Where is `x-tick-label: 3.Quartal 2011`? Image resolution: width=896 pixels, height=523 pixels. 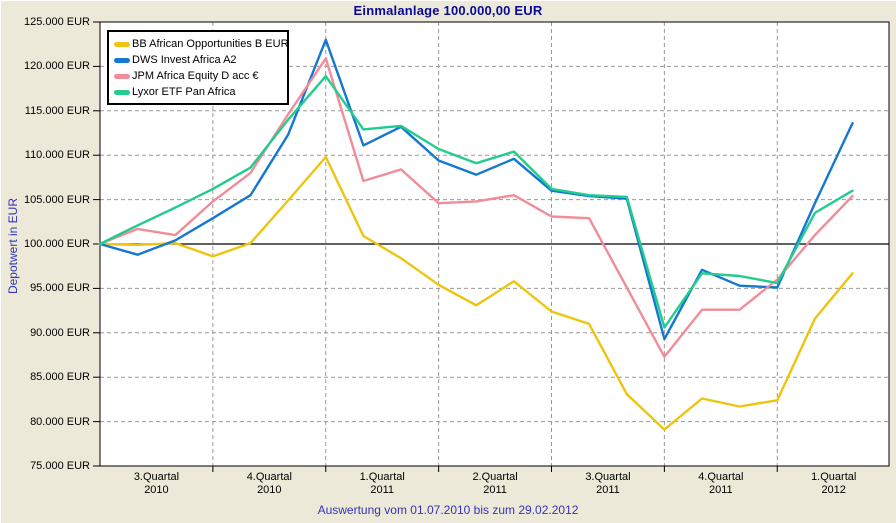
x-tick-label: 3.Quartal 2011 is located at coordinates (608, 483).